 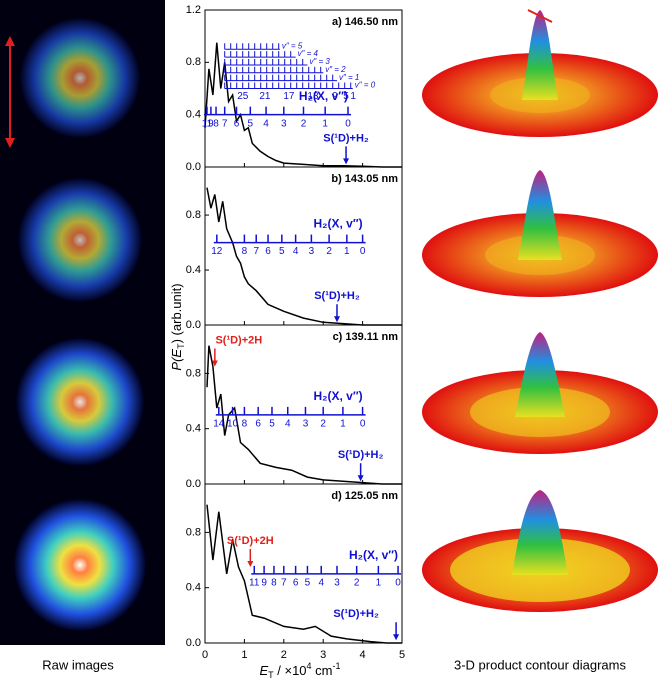 I want to click on upper-ladder-number: 21, so click(x=265, y=96).